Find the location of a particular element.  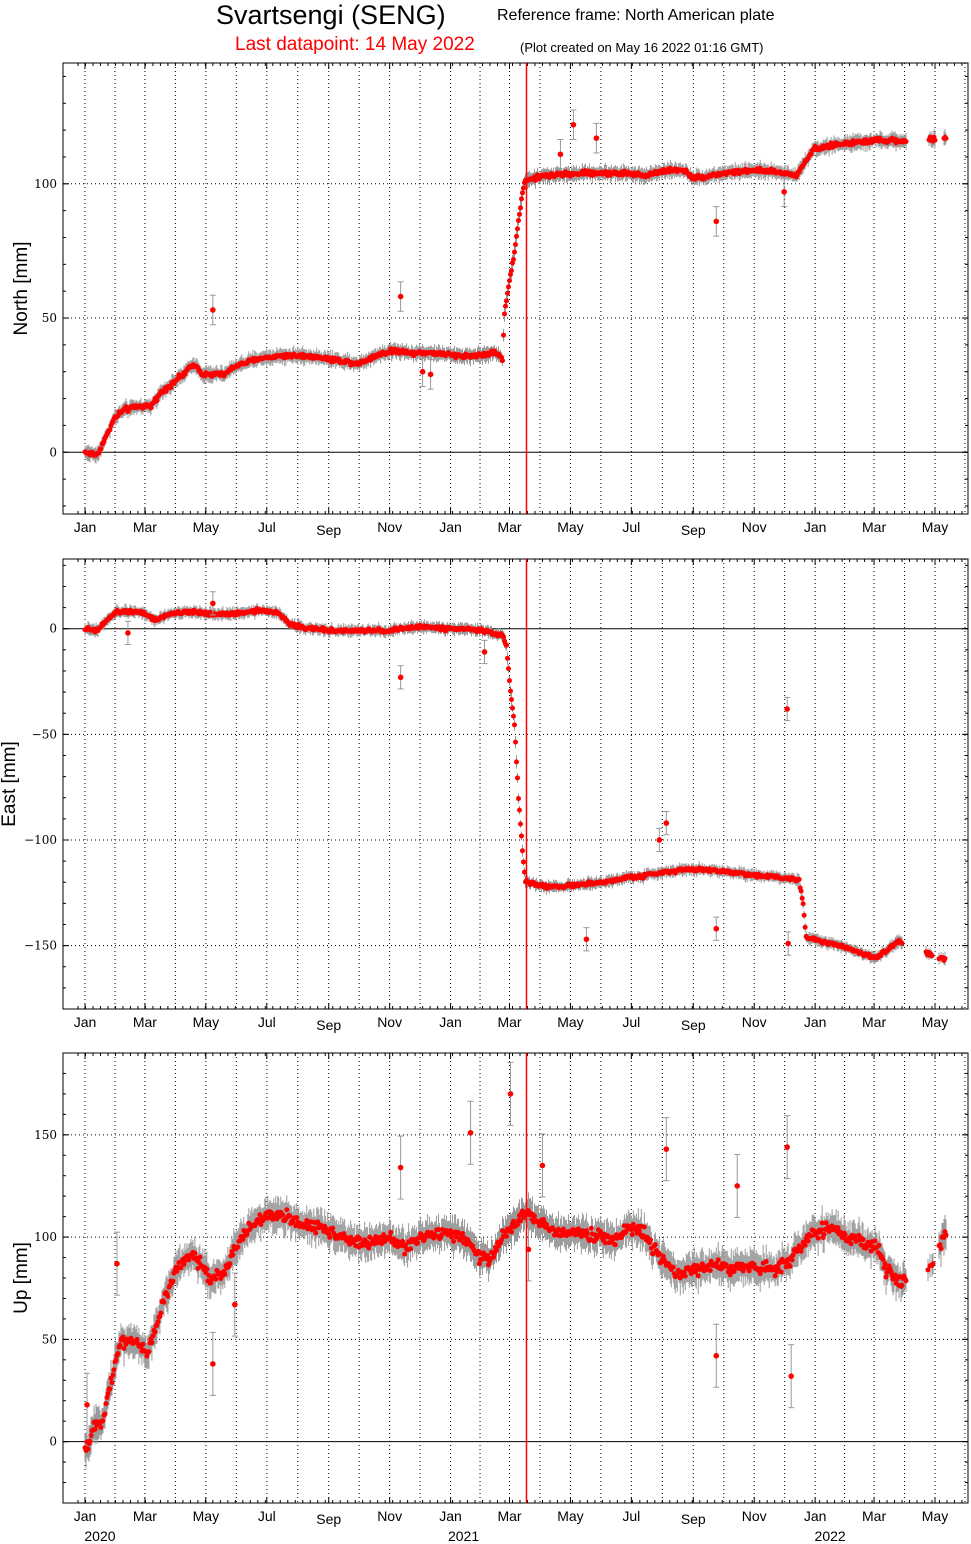

reference-frame-label: Reference frame: North American plate is located at coordinates (636, 15).